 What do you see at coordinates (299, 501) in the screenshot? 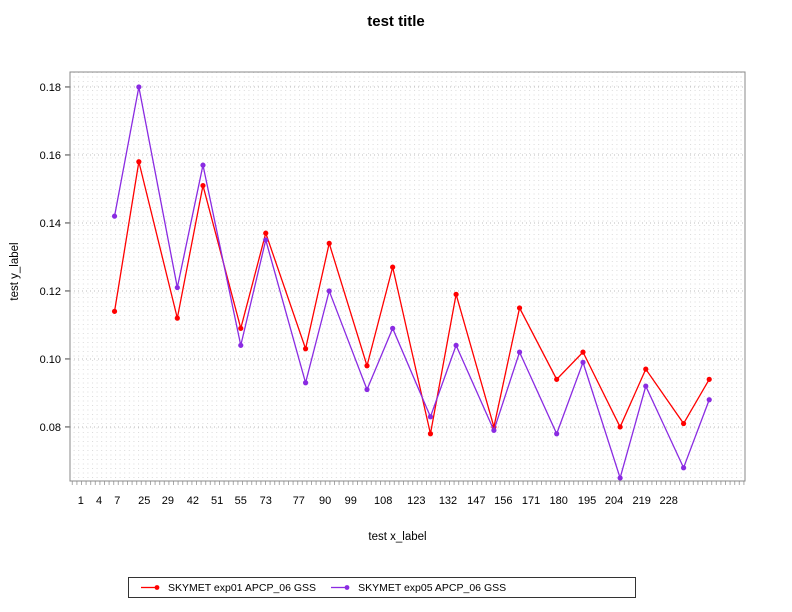
I see `x-tick-label: 77` at bounding box center [299, 501].